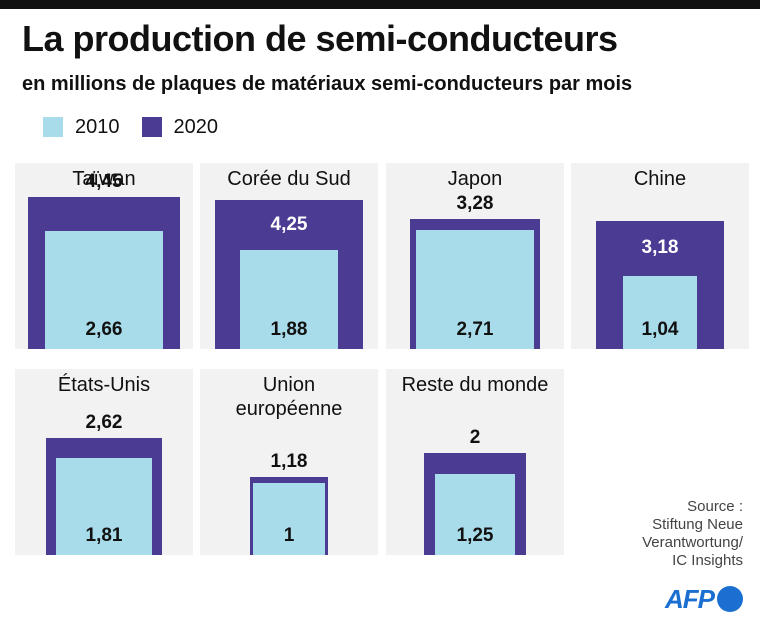  I want to click on panel-états-unis: États-Unis 1,81 2,62, so click(104, 462).